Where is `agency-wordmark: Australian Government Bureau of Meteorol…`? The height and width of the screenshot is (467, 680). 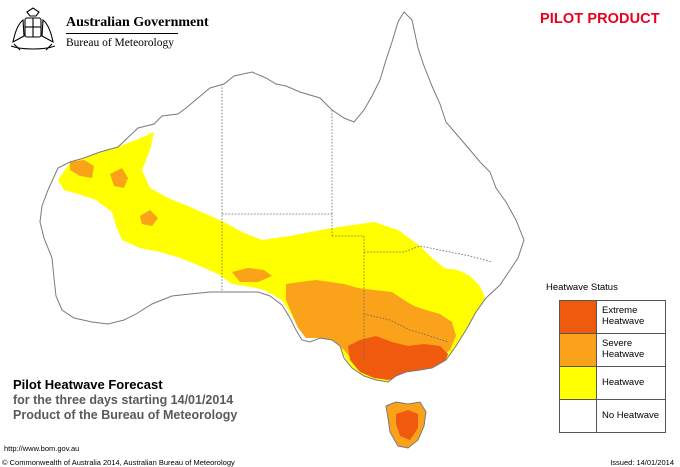
agency-wordmark: Australian Government Bureau of Meteorol… is located at coordinates (137, 33).